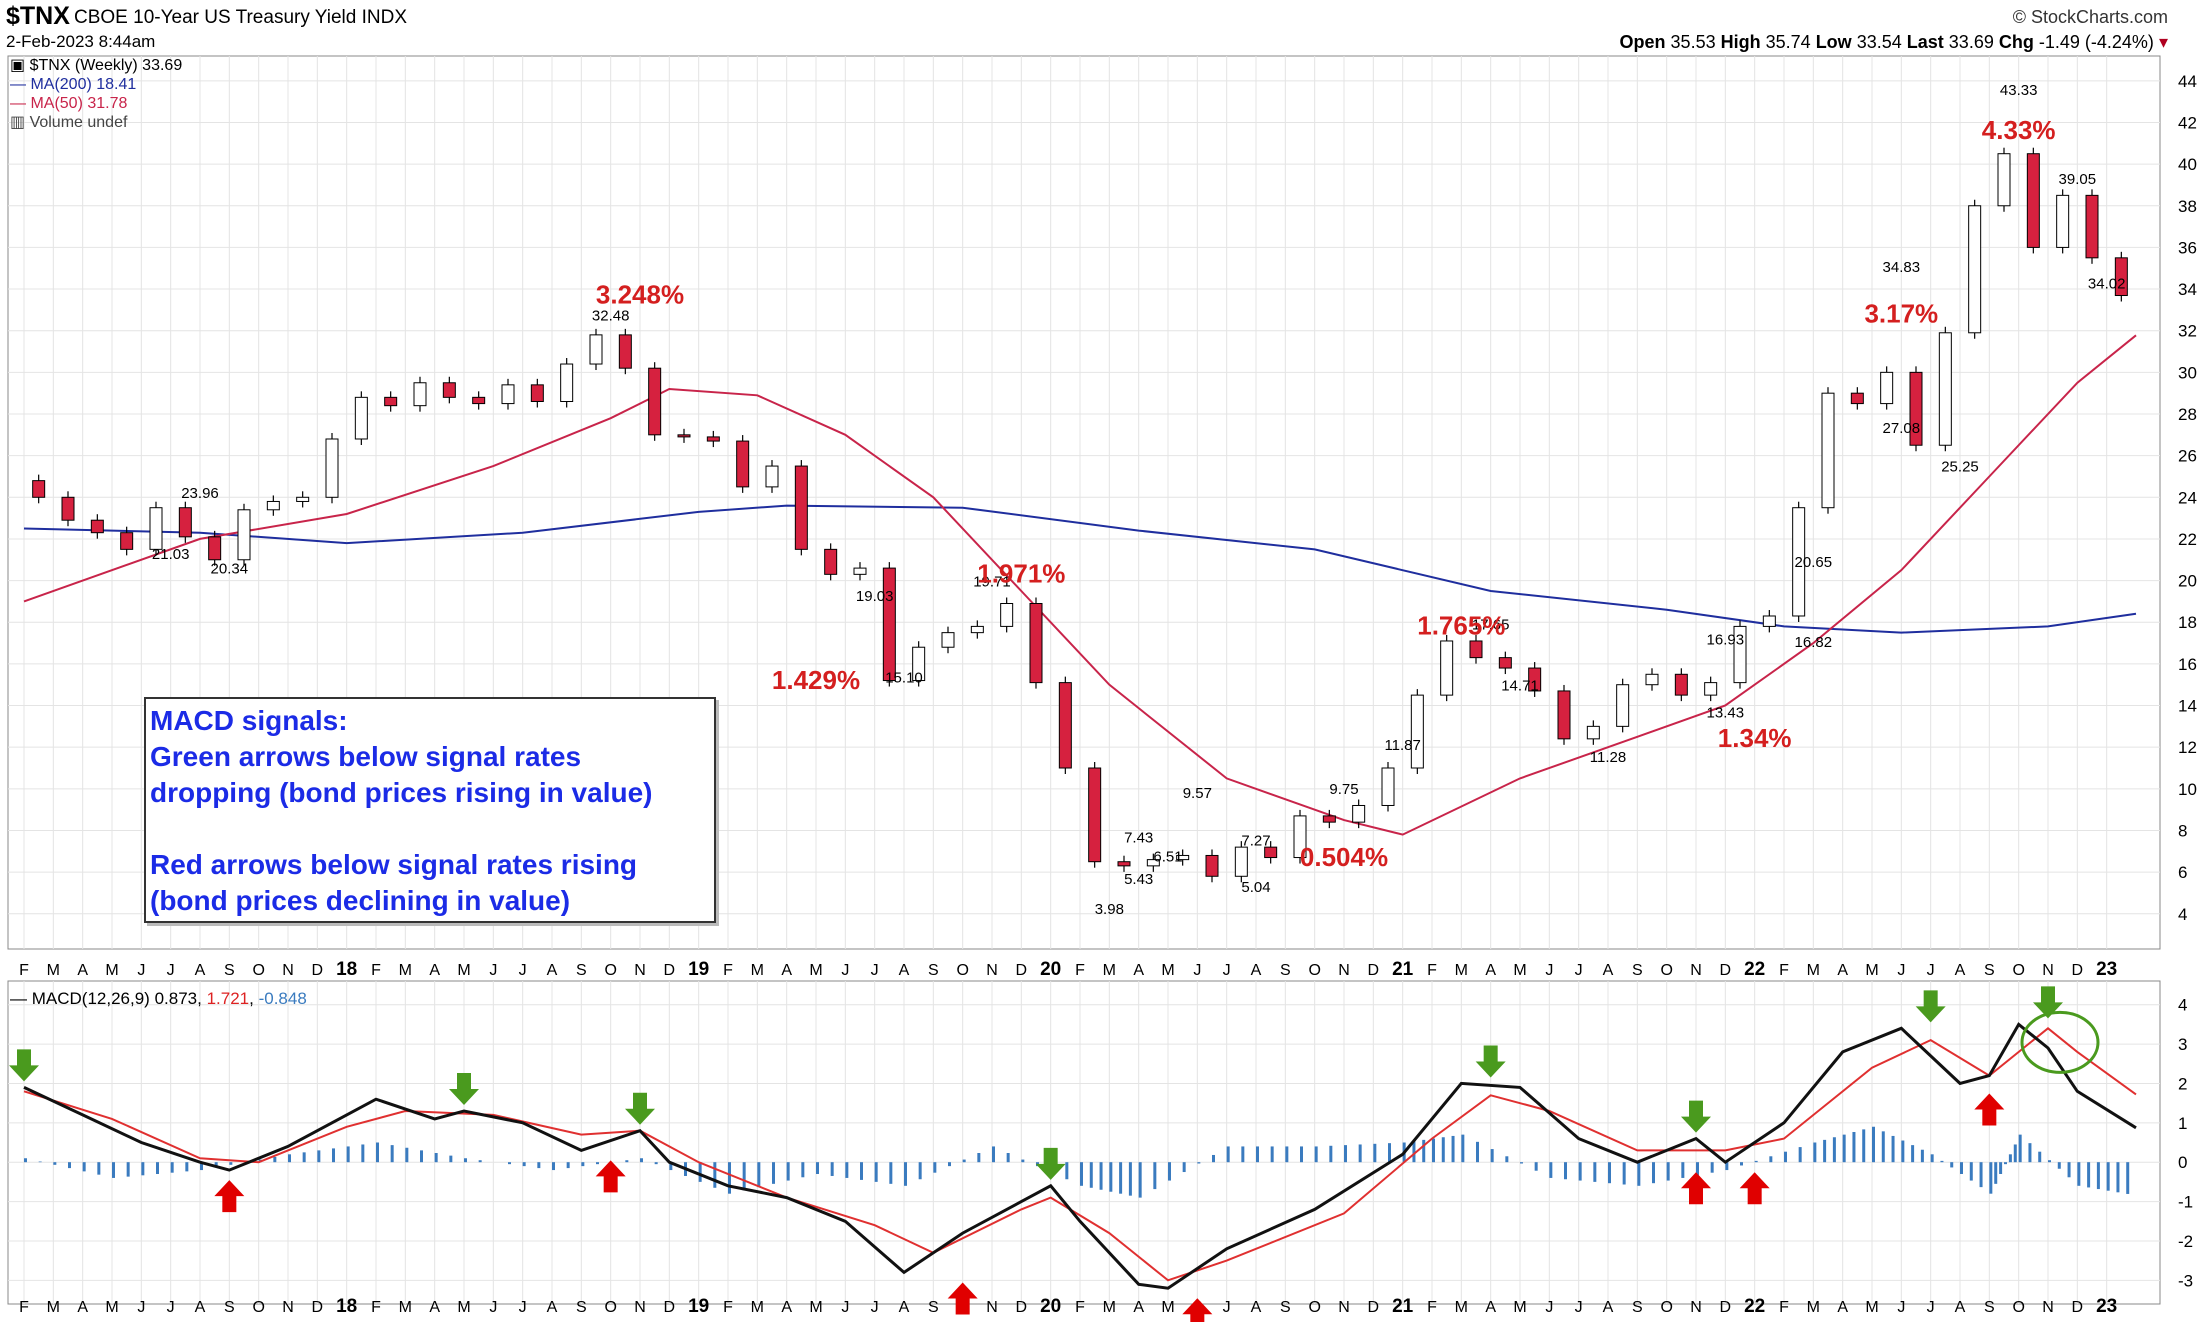 This screenshot has height=1322, width=2198. Describe the element at coordinates (1925, 42) in the screenshot. I see `last-label: Last` at that location.